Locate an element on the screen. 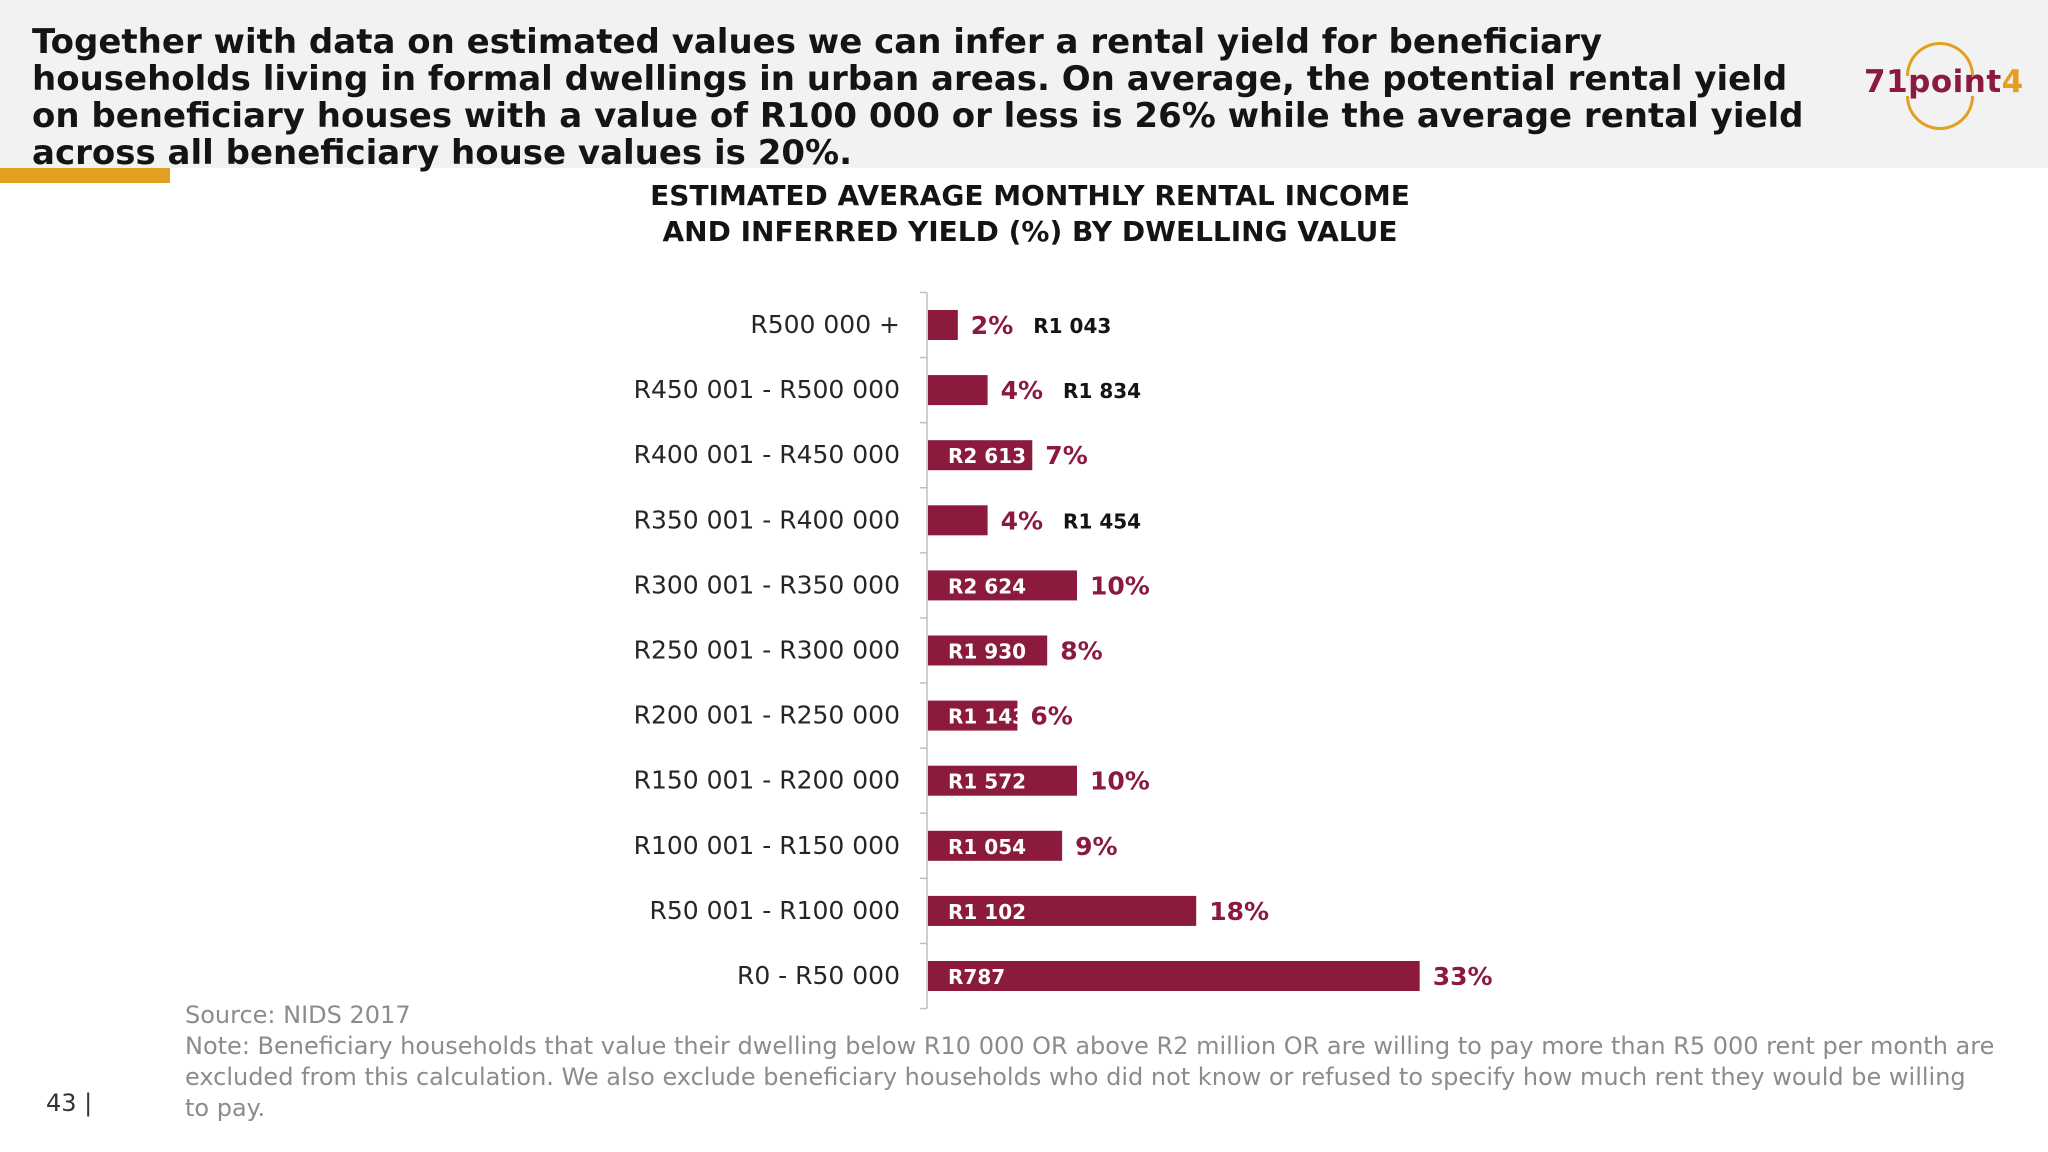 The height and width of the screenshot is (1152, 2048). data-label-rent: R787 is located at coordinates (976, 977).